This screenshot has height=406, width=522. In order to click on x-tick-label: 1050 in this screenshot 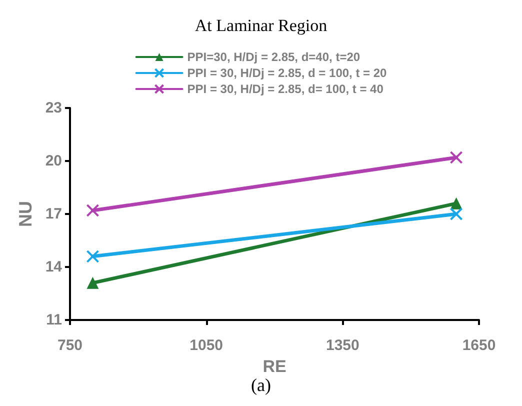, I will do `click(207, 345)`.